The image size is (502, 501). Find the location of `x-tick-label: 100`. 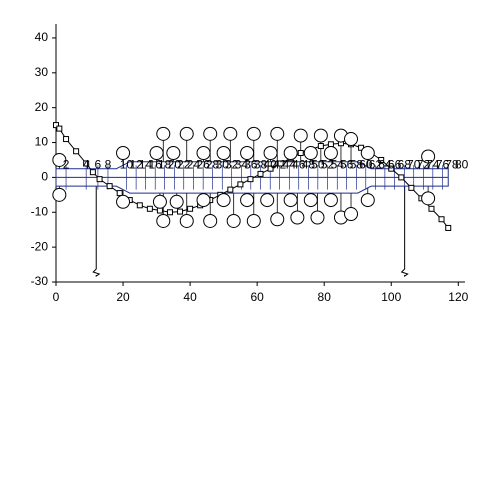

x-tick-label: 100 is located at coordinates (391, 297).